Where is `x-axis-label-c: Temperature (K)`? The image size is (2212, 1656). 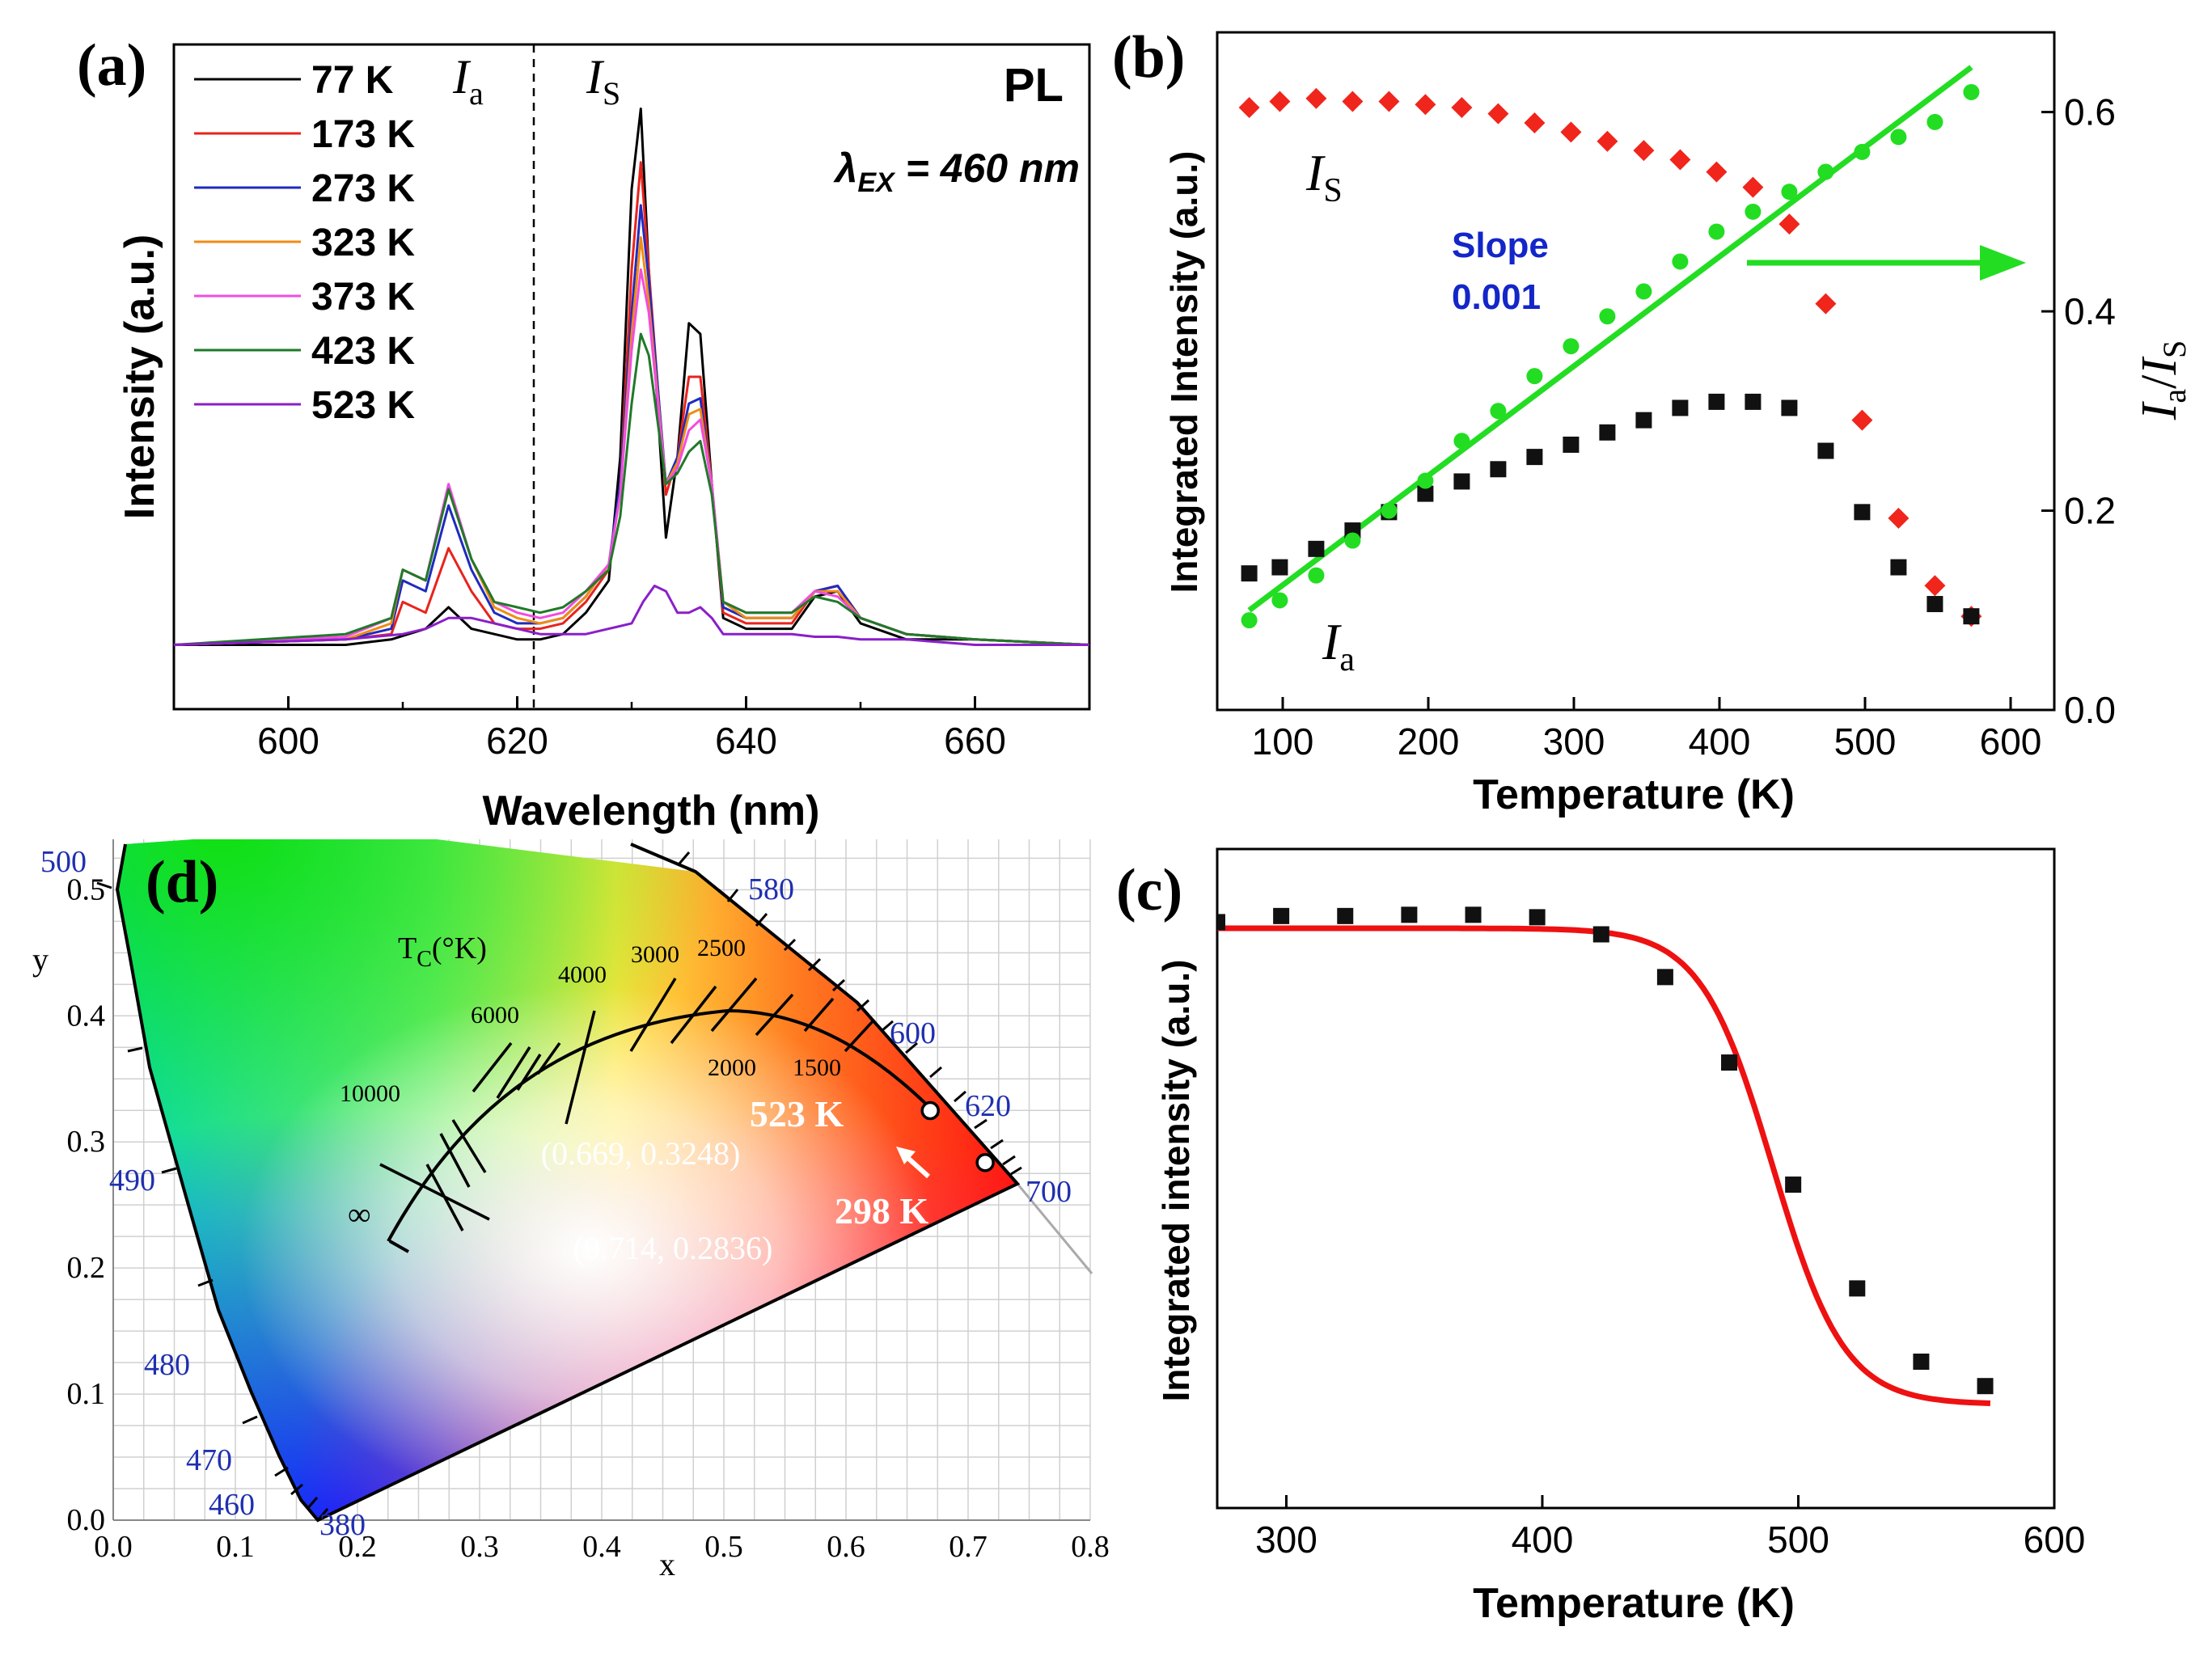 x-axis-label-c: Temperature (K) is located at coordinates (1634, 1603).